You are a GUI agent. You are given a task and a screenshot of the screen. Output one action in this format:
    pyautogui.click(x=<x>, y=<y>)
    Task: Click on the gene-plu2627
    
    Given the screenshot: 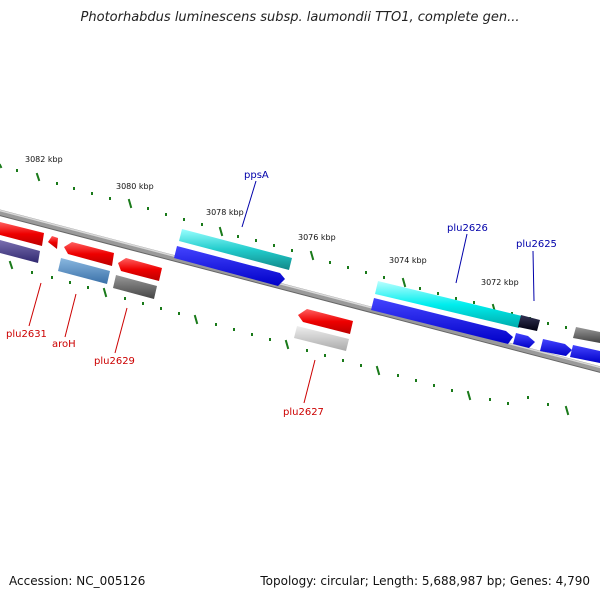 What is the action you would take?
    pyautogui.click(x=321, y=338)
    